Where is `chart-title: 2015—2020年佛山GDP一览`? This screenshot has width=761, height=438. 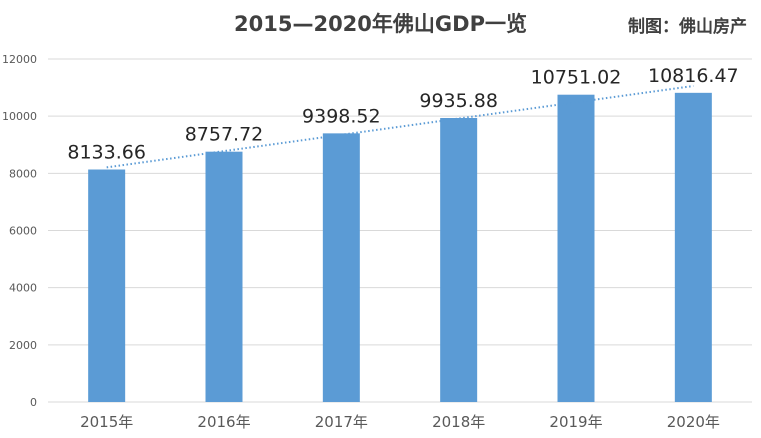
chart-title: 2015—2020年佛山GDP一览 is located at coordinates (380, 24).